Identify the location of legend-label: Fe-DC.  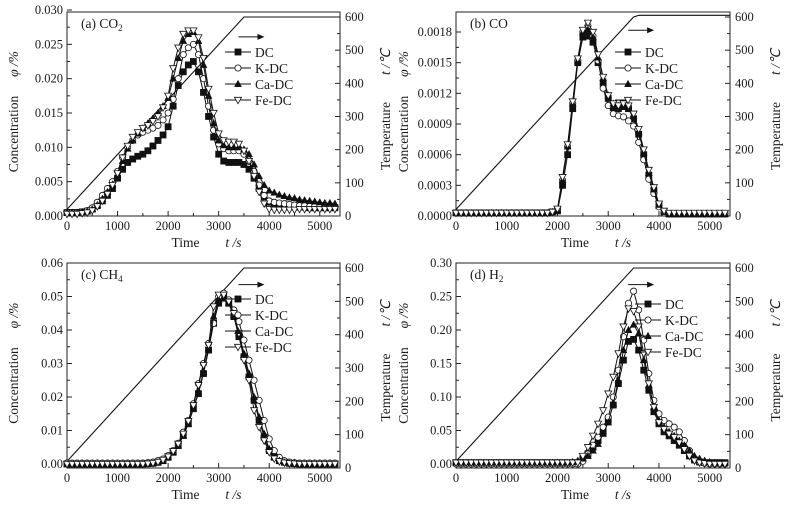
(683, 352).